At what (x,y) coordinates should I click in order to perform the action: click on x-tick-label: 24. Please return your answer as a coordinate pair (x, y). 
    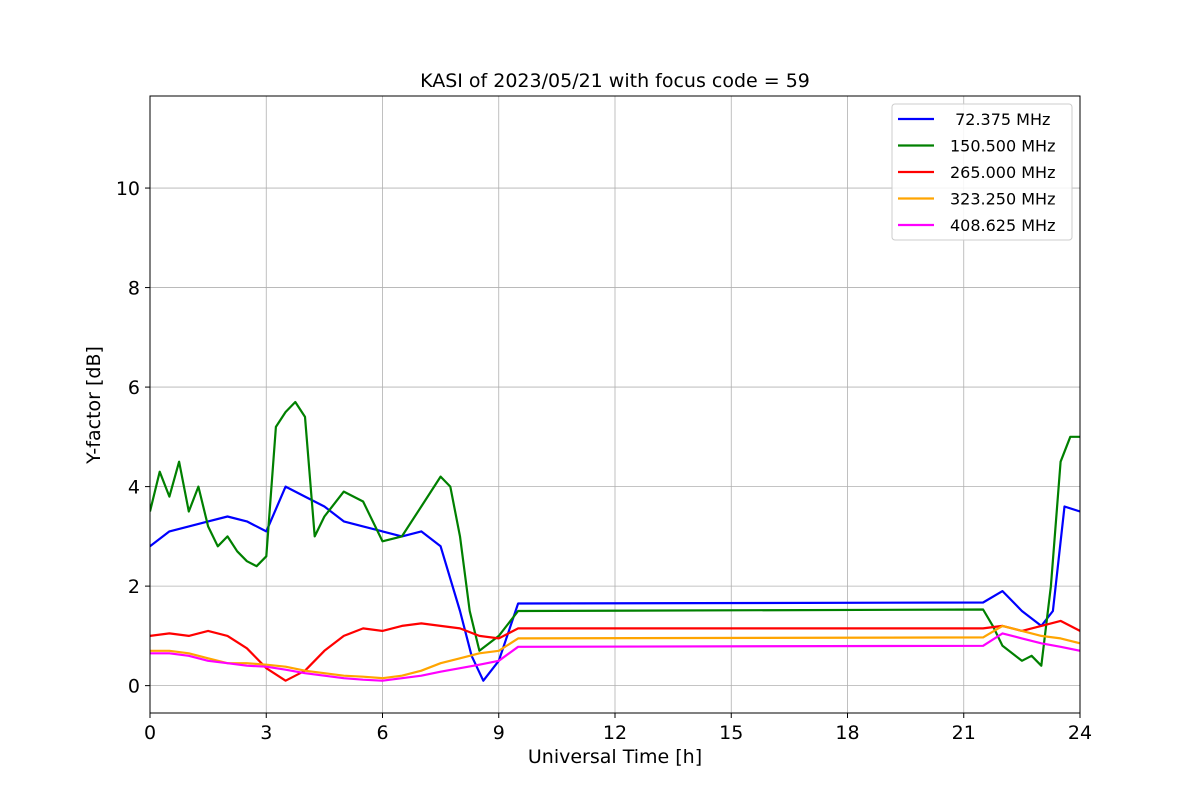
    Looking at the image, I should click on (1080, 733).